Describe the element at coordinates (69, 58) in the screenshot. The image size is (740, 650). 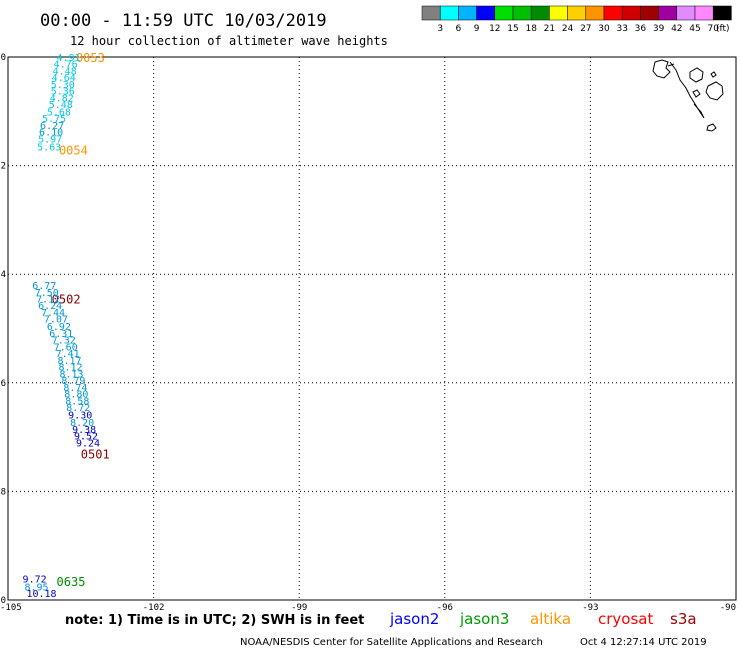
I see `wave-height-value: 4.91` at that location.